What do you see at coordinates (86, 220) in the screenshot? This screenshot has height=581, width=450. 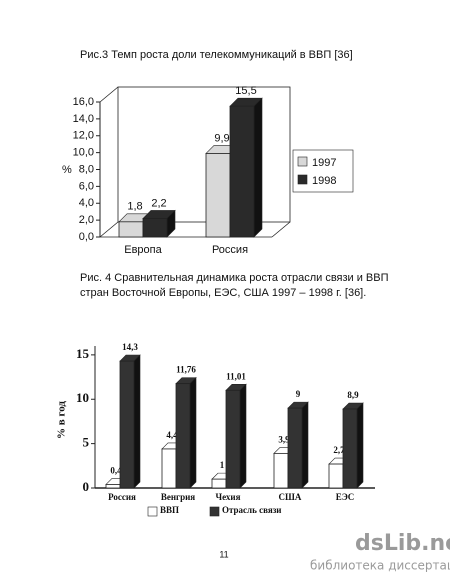 I see `y-tick-label: 2,0` at bounding box center [86, 220].